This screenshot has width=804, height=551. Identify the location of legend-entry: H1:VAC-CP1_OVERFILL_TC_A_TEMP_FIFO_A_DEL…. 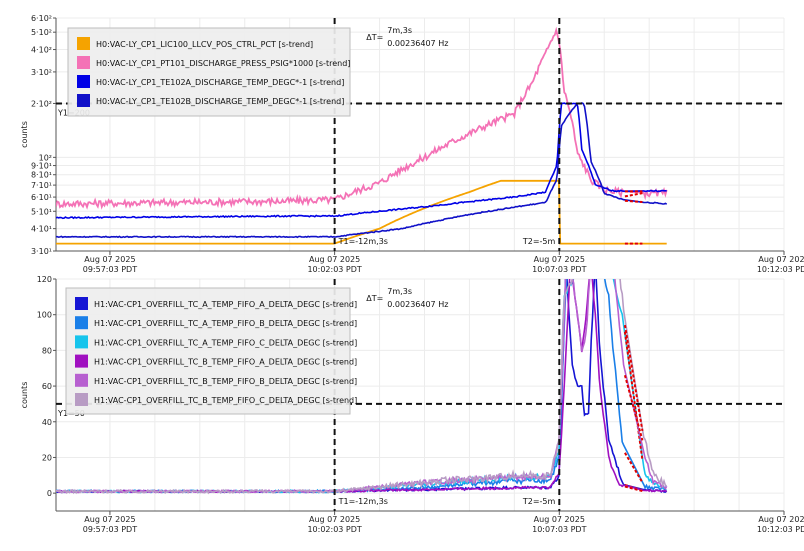
(225, 304).